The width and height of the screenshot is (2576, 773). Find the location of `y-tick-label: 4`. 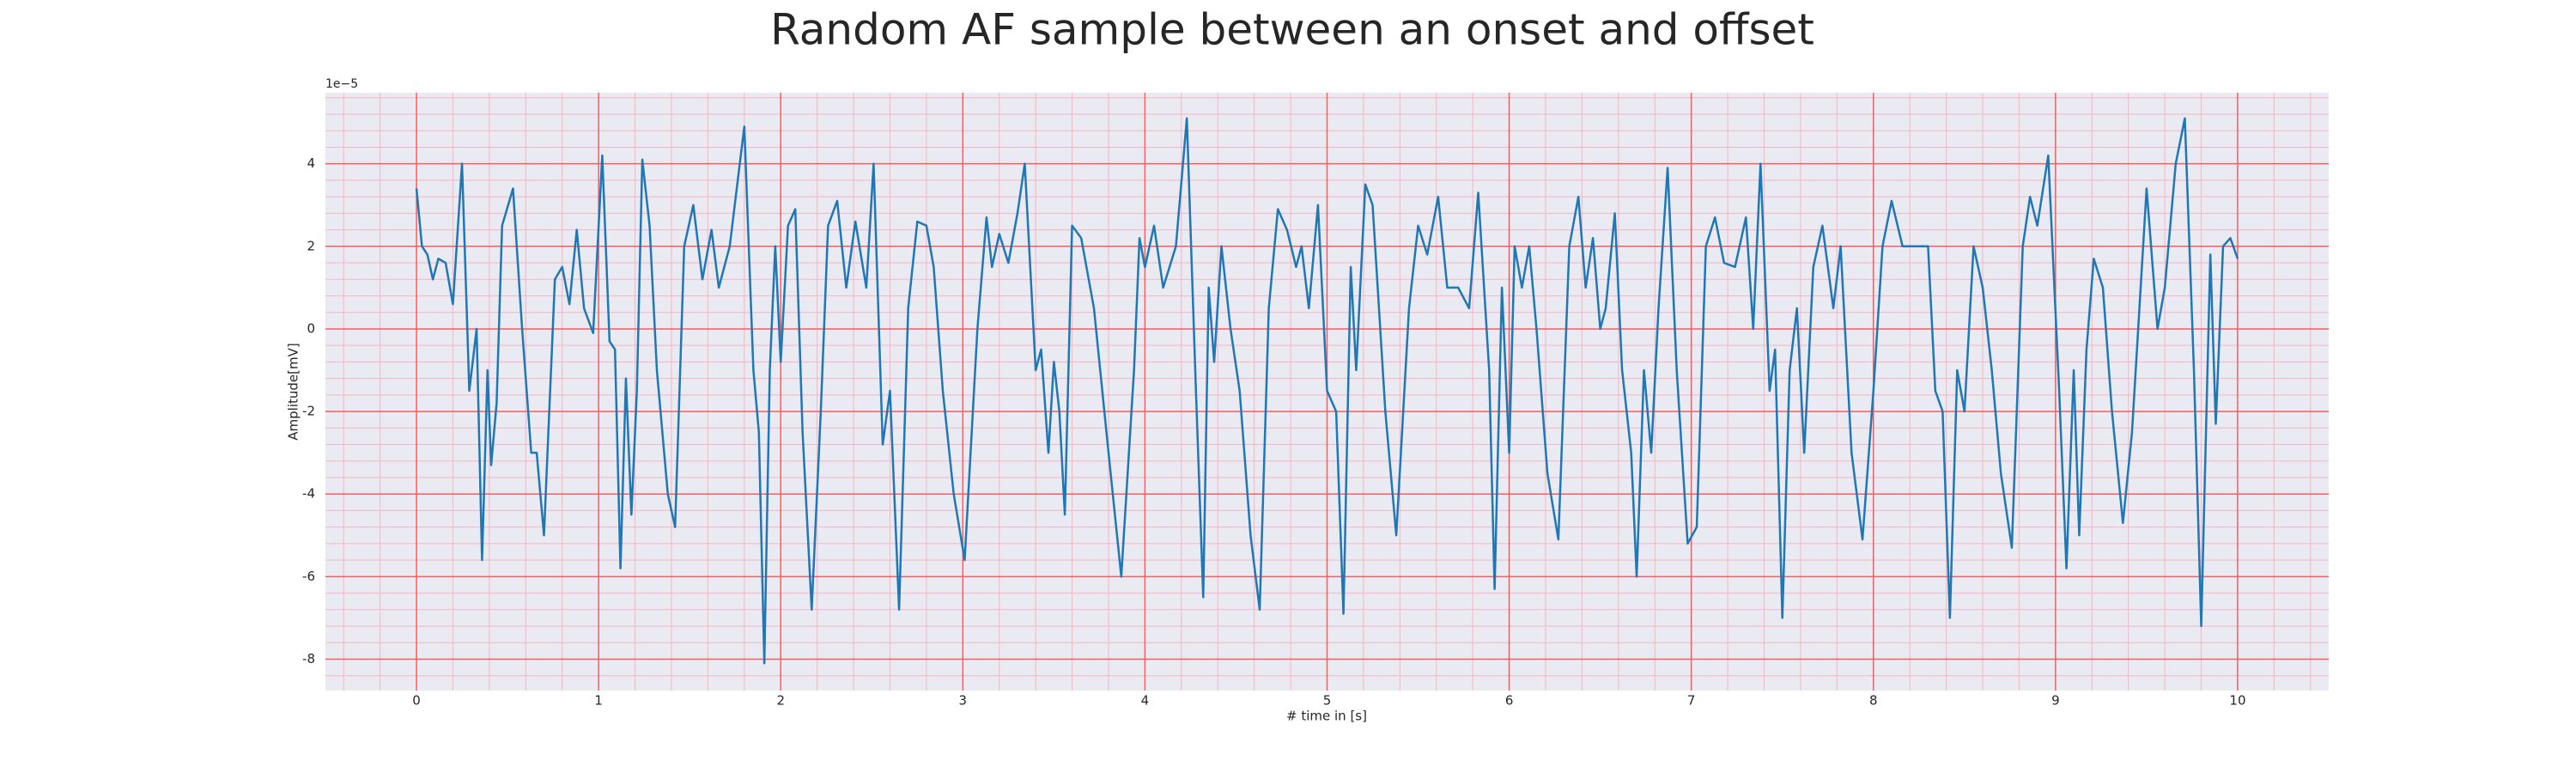

y-tick-label: 4 is located at coordinates (311, 163).